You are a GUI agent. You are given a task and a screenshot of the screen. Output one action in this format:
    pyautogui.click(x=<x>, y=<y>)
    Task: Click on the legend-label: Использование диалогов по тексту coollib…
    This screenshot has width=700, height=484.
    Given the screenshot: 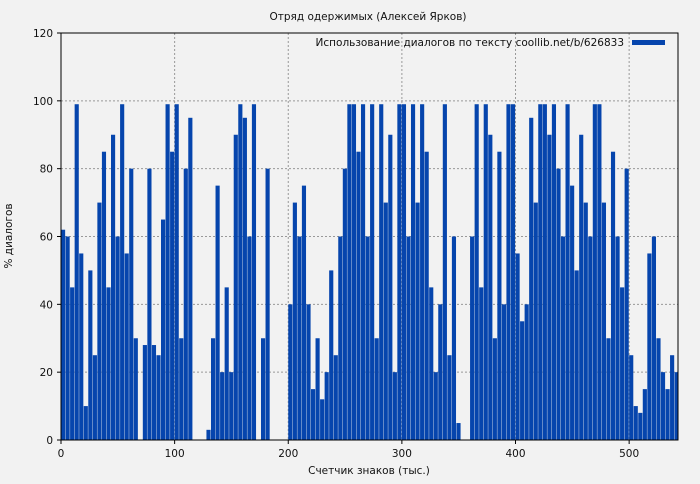 What is the action you would take?
    pyautogui.click(x=470, y=43)
    